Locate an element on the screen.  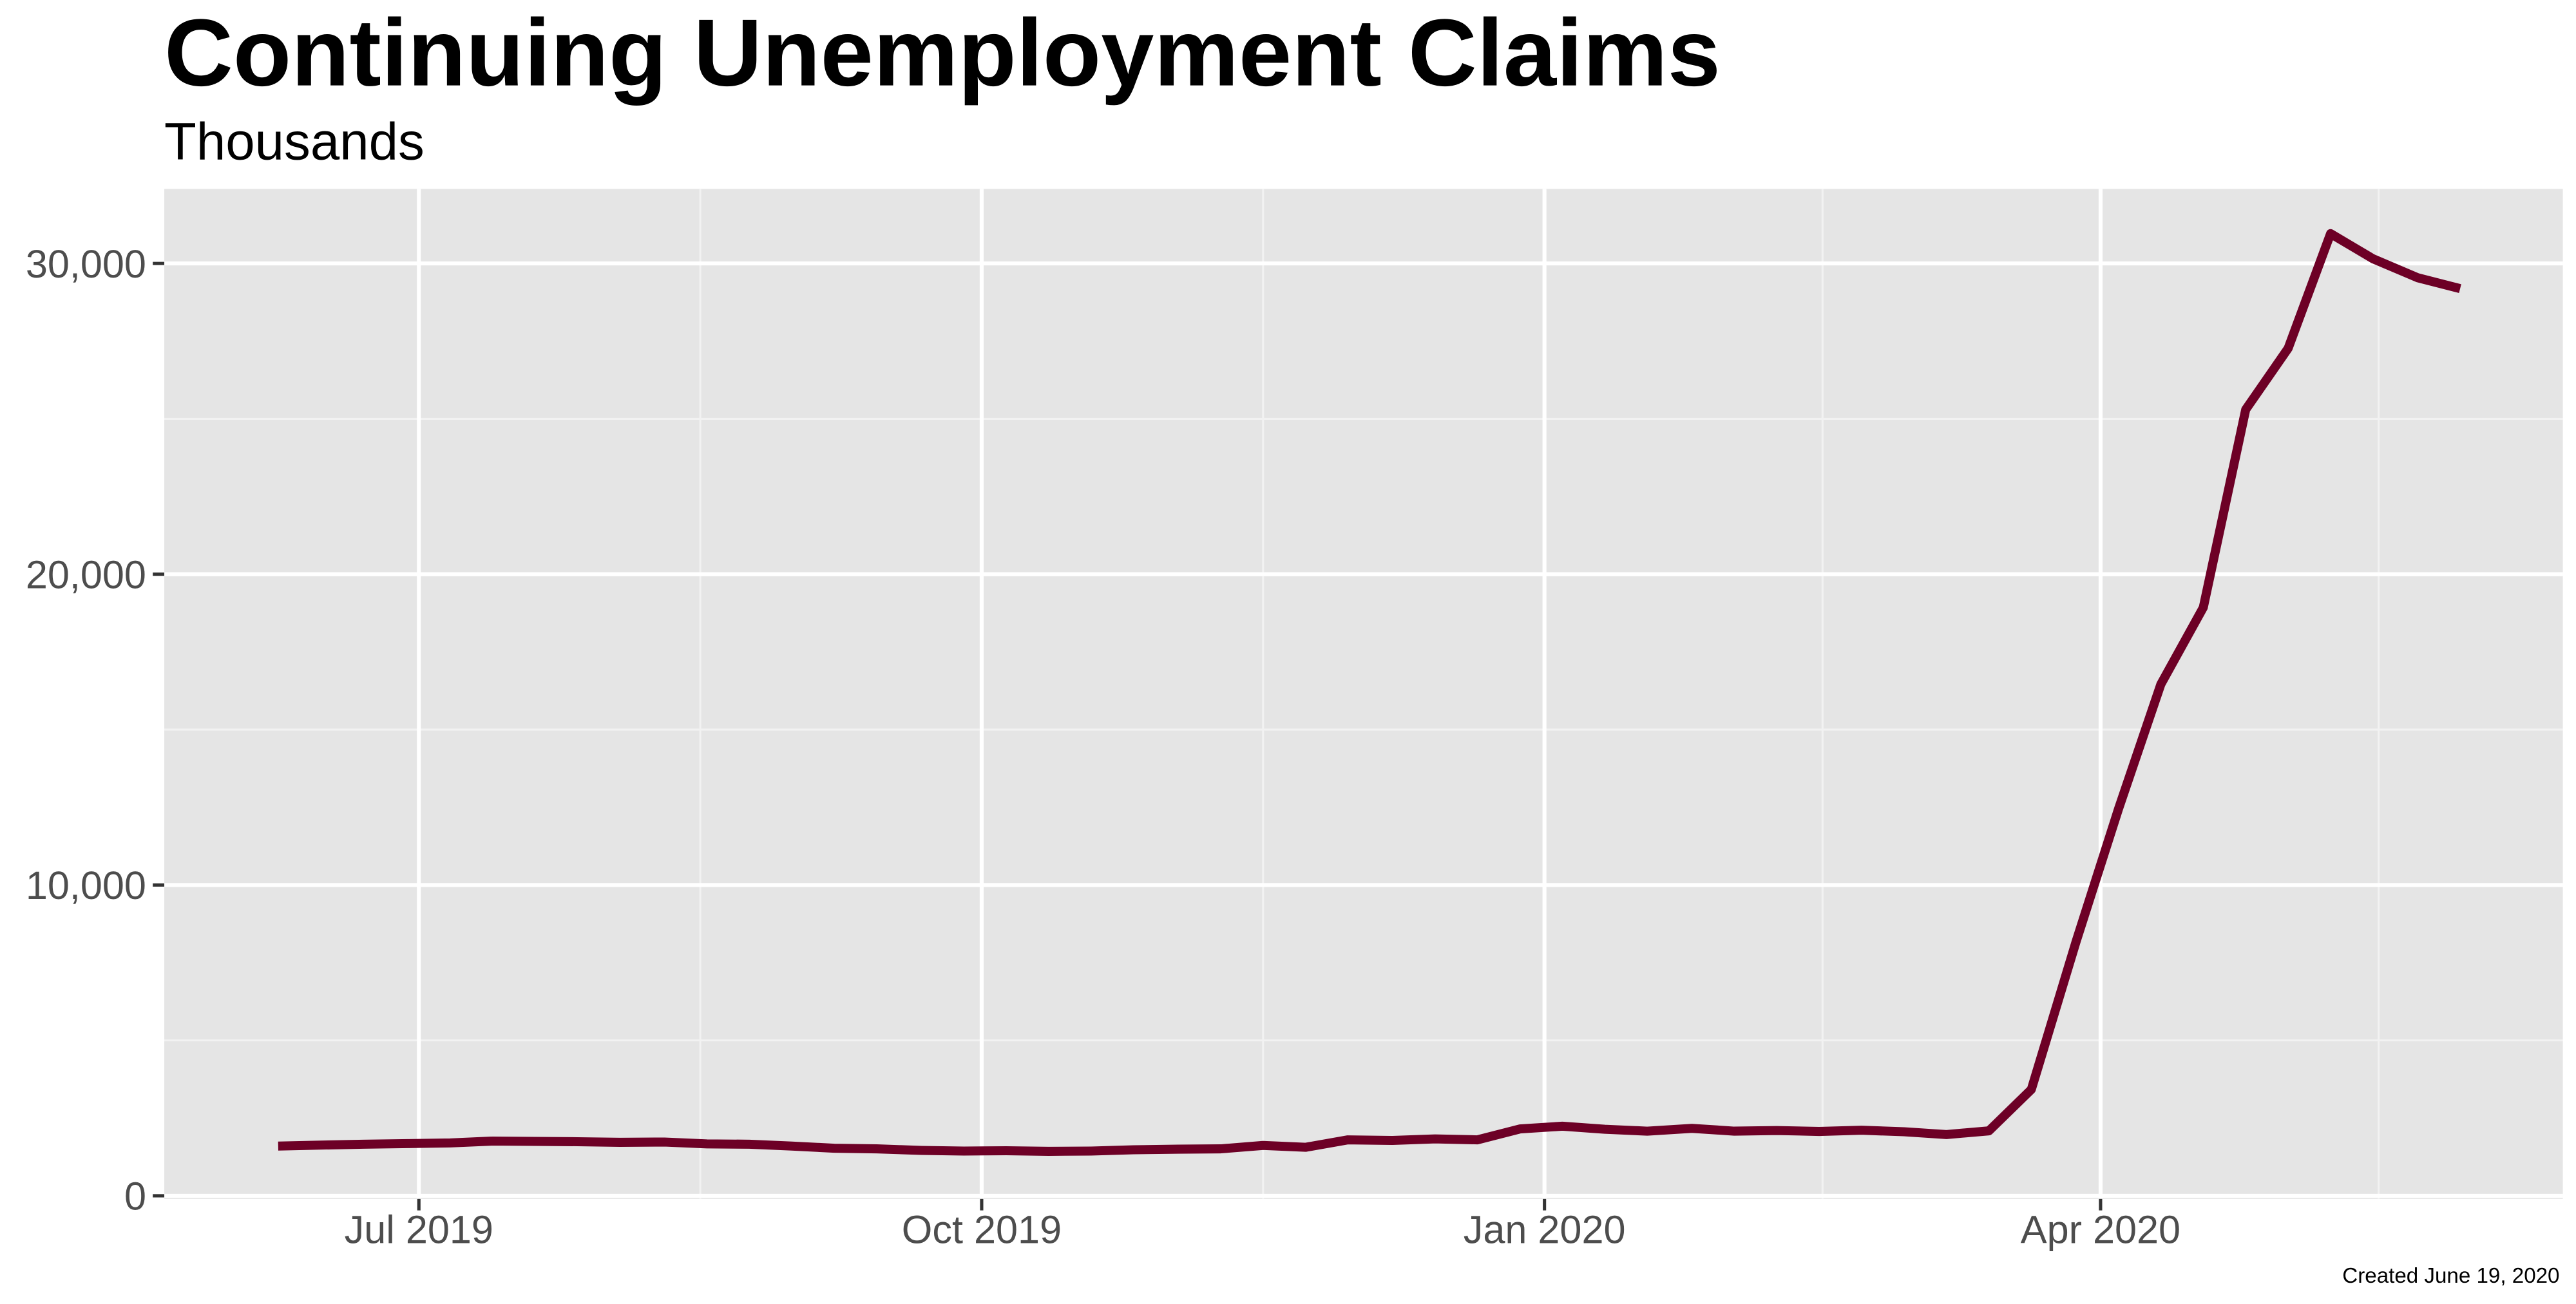
x-tick-label: Jul 2019 is located at coordinates (419, 1230).